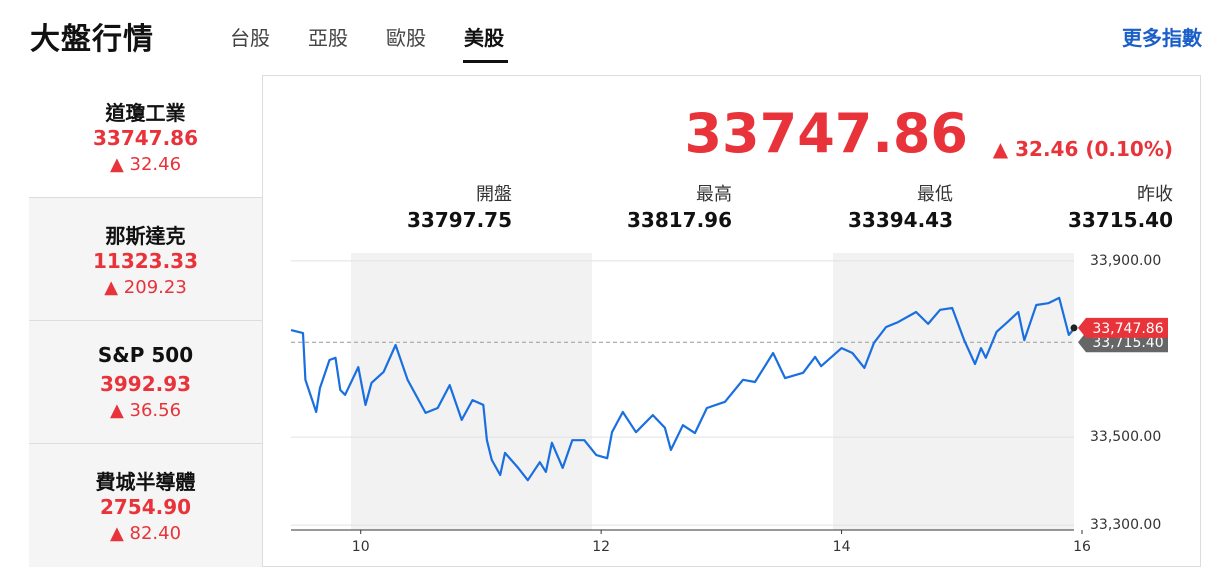 The width and height of the screenshot is (1221, 585). I want to click on index-name: 道瓊工業, so click(145, 113).